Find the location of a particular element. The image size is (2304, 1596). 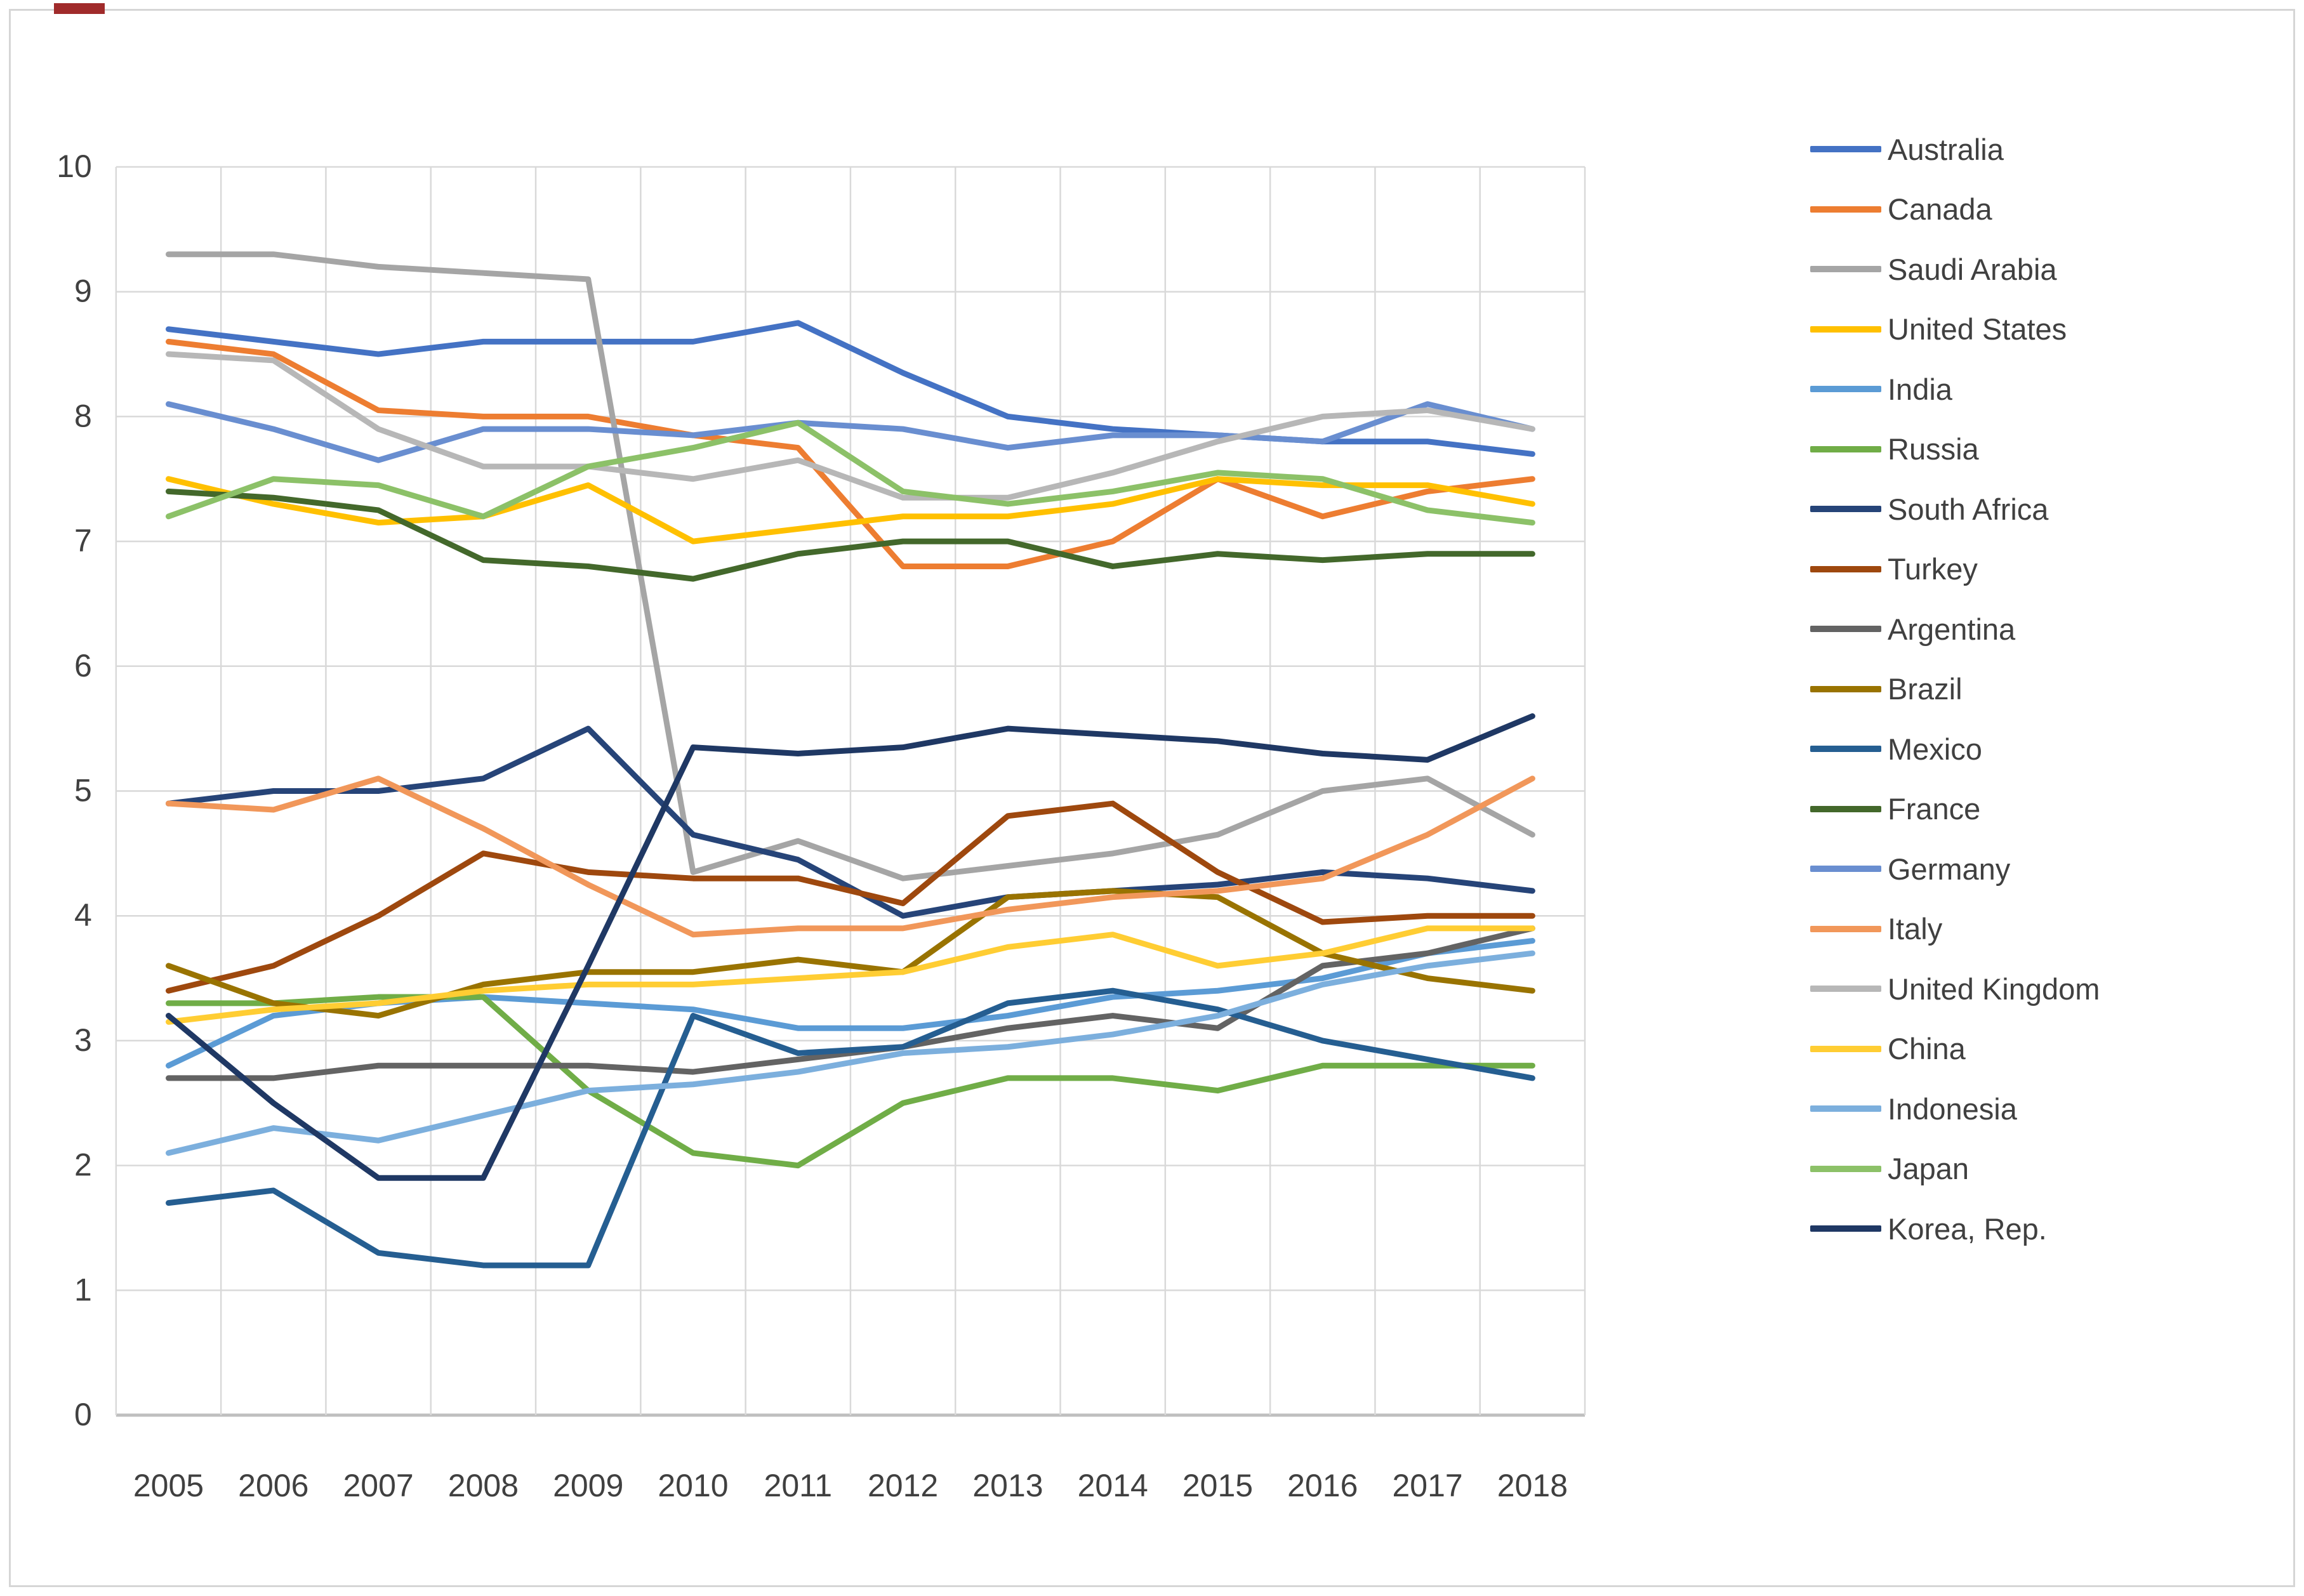

legend-label: Russia is located at coordinates (1934, 449).